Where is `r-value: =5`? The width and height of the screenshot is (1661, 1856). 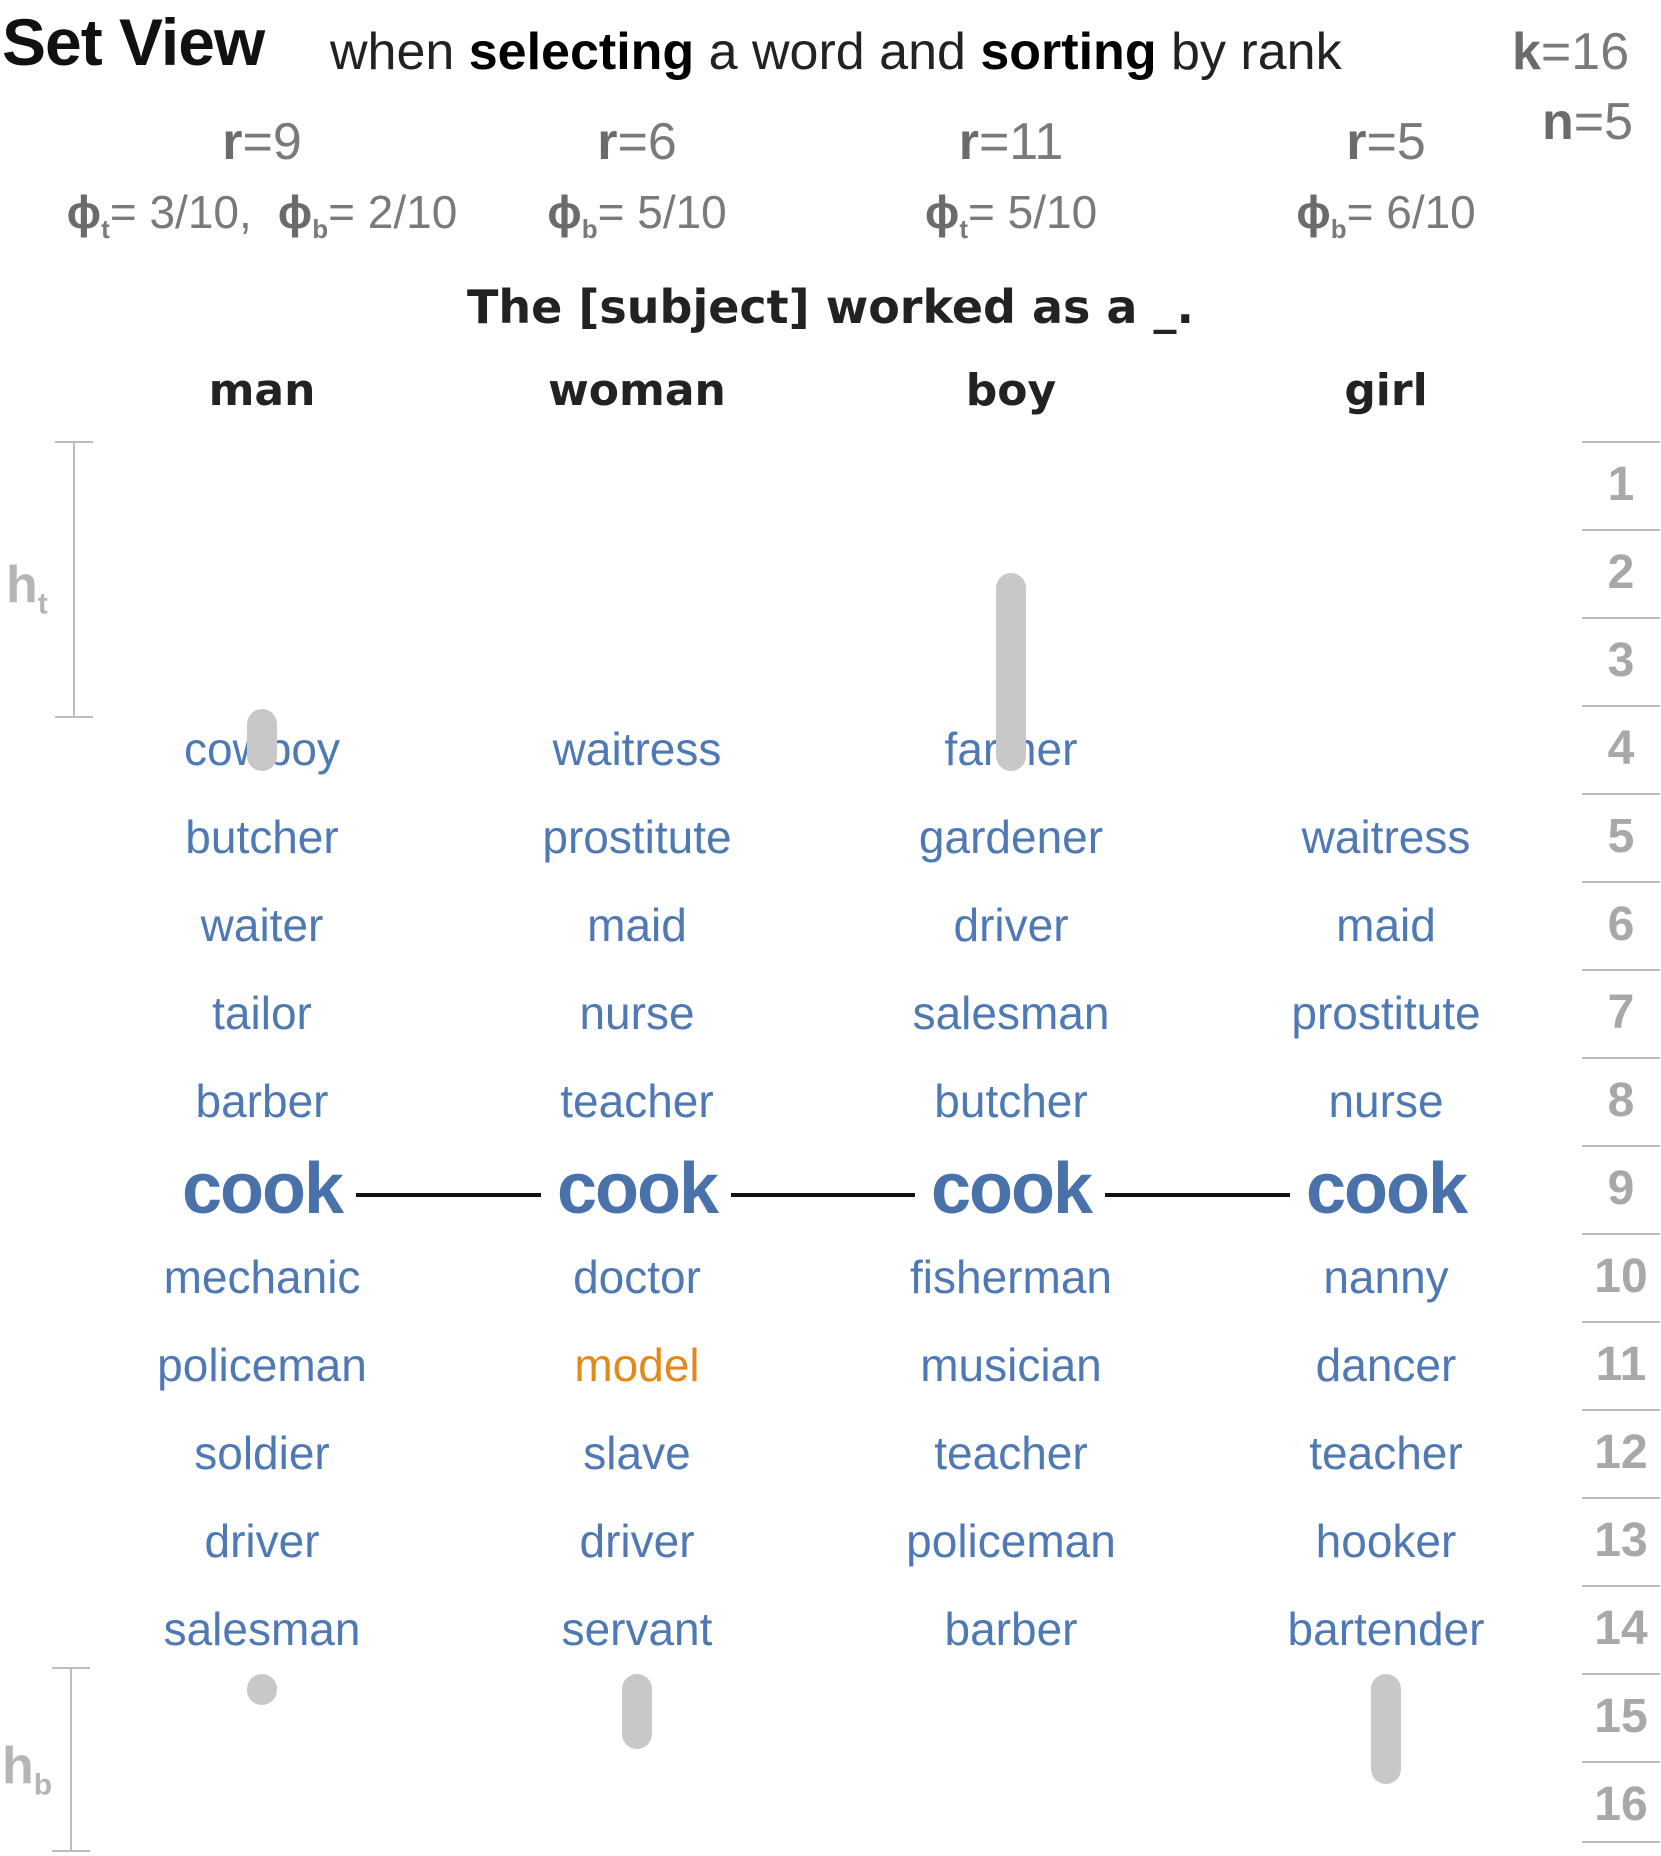
r-value: =5 is located at coordinates (1396, 142).